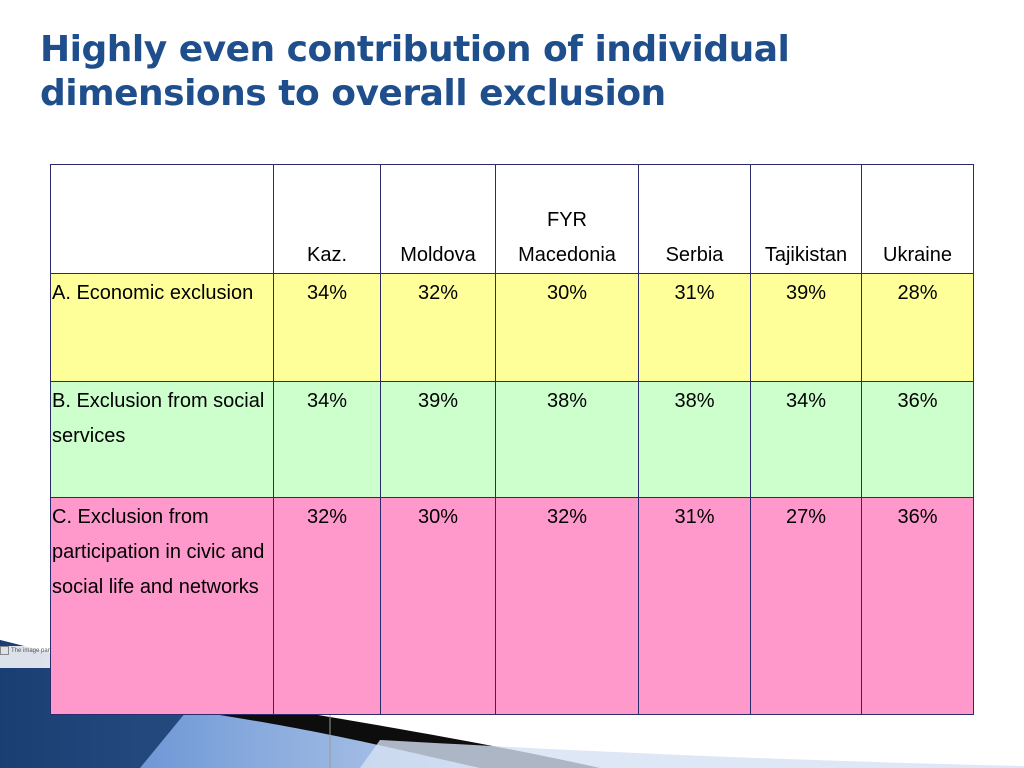 The image size is (1024, 768). What do you see at coordinates (162, 327) in the screenshot?
I see `row-label-economic: A. Economic exclusion` at bounding box center [162, 327].